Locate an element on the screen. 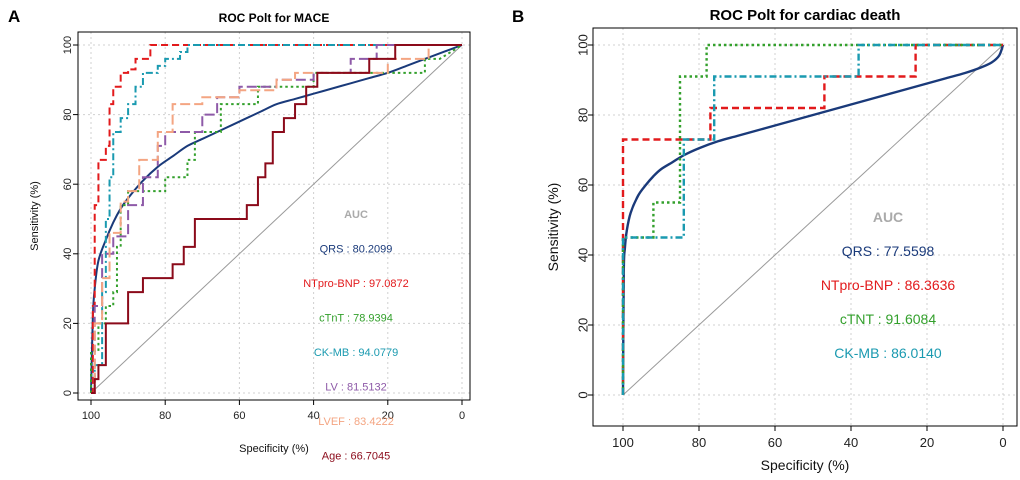  panel-b-ytick-label: 20 is located at coordinates (583, 325).